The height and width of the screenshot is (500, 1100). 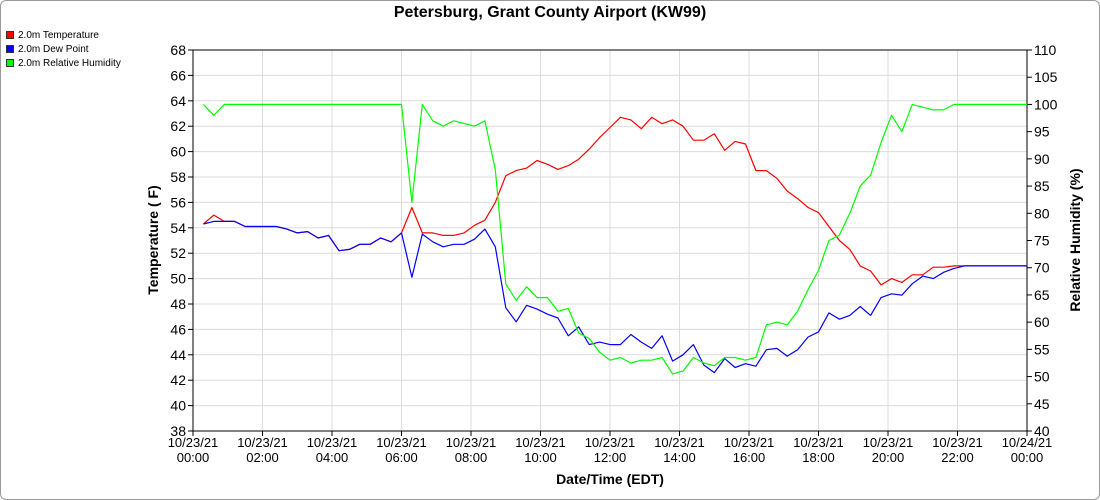 What do you see at coordinates (1075, 239) in the screenshot?
I see `y2-axis-label: Relative Humidity (%)` at bounding box center [1075, 239].